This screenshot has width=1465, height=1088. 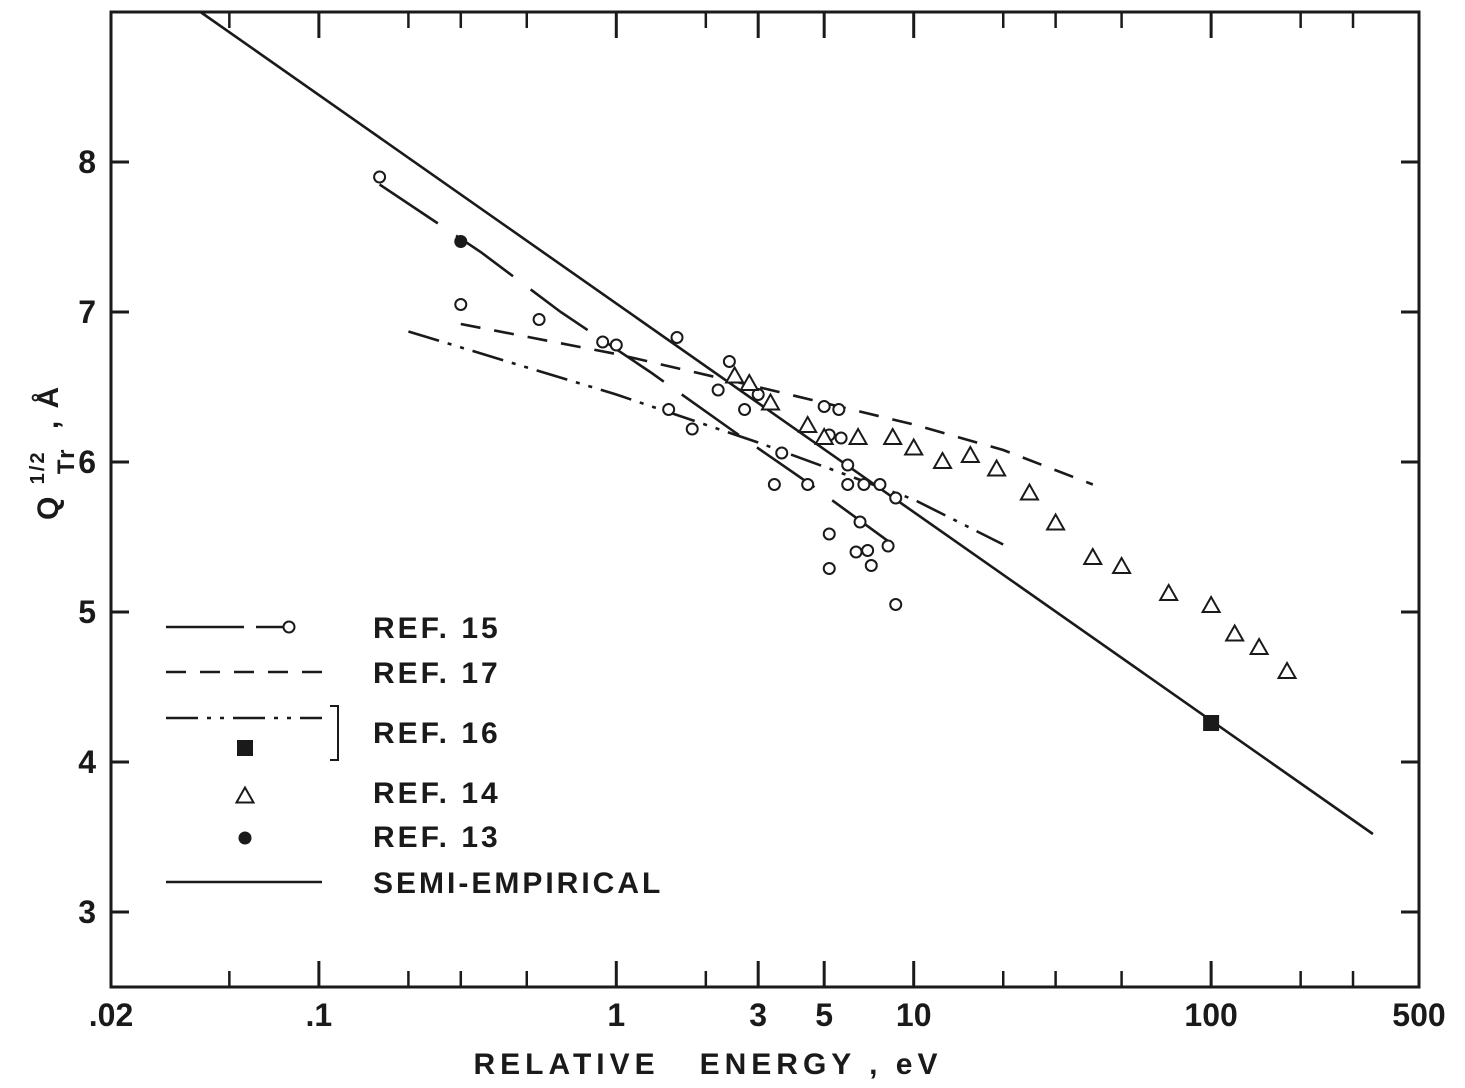 I want to click on x-tick-label: 500, so click(x=1418, y=1015).